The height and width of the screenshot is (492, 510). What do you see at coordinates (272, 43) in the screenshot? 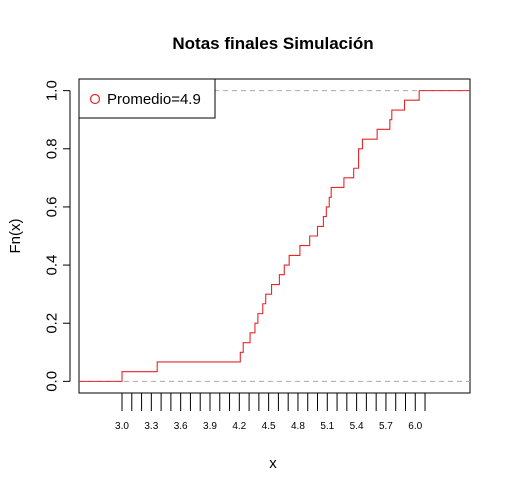
I see `chart-title: Notas finales Simulación` at bounding box center [272, 43].